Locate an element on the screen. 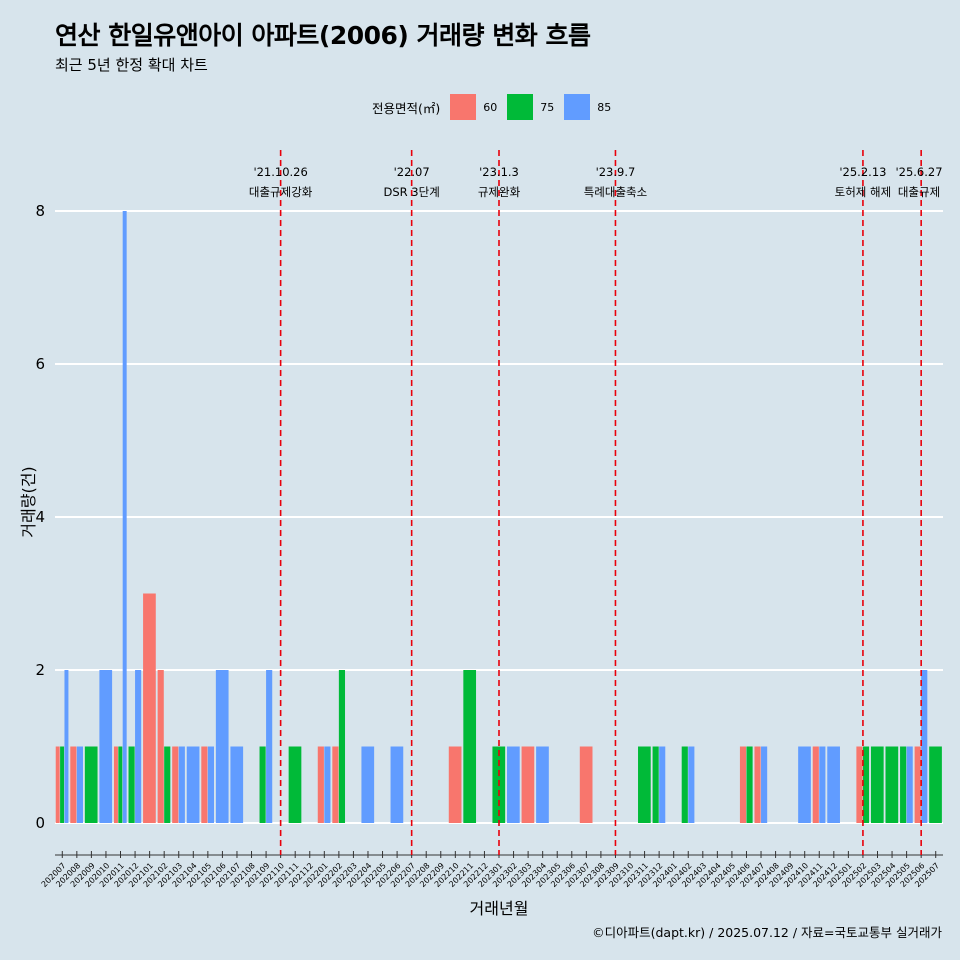  legend-item-60: 60 is located at coordinates (473, 107).